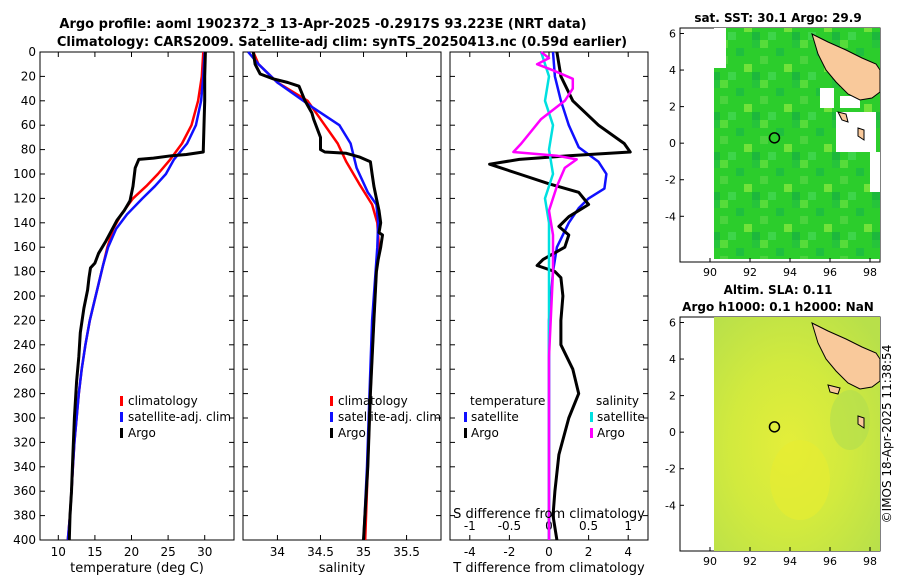  Describe the element at coordinates (24, 516) in the screenshot. I see `y-tick-label: 380` at that location.